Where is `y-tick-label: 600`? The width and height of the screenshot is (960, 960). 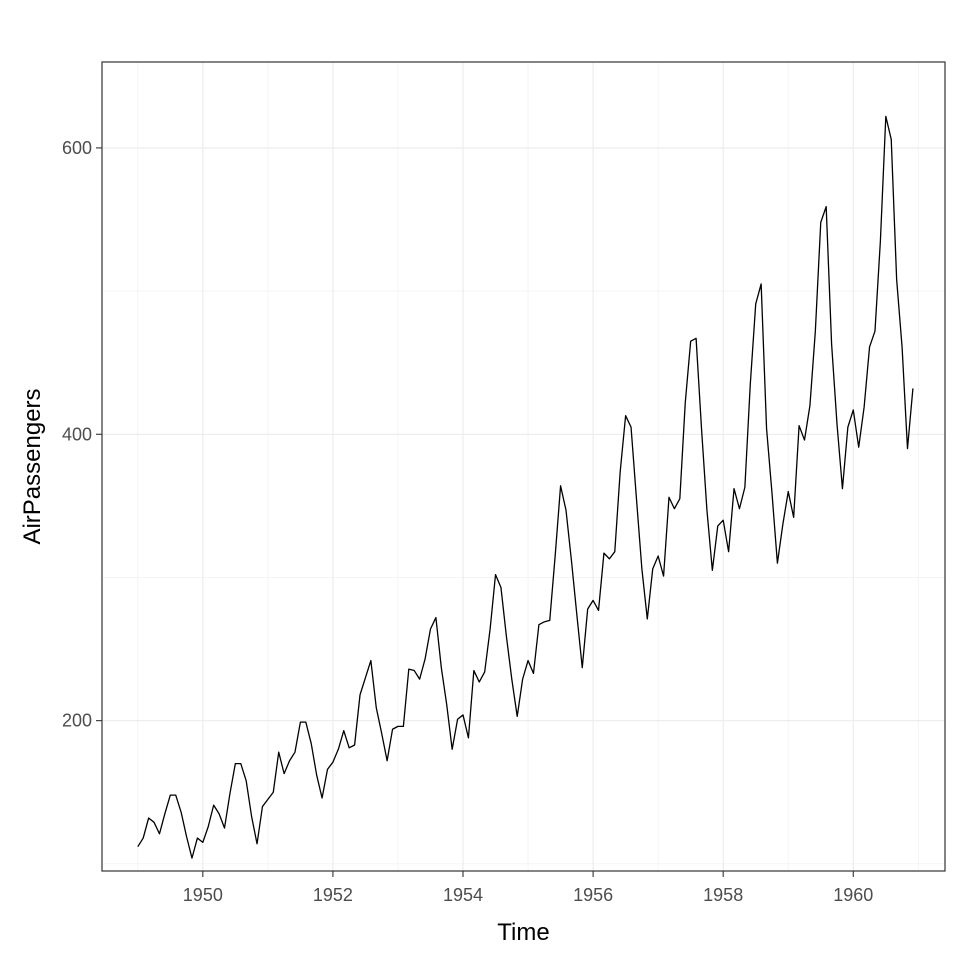 y-tick-label: 600 is located at coordinates (77, 148).